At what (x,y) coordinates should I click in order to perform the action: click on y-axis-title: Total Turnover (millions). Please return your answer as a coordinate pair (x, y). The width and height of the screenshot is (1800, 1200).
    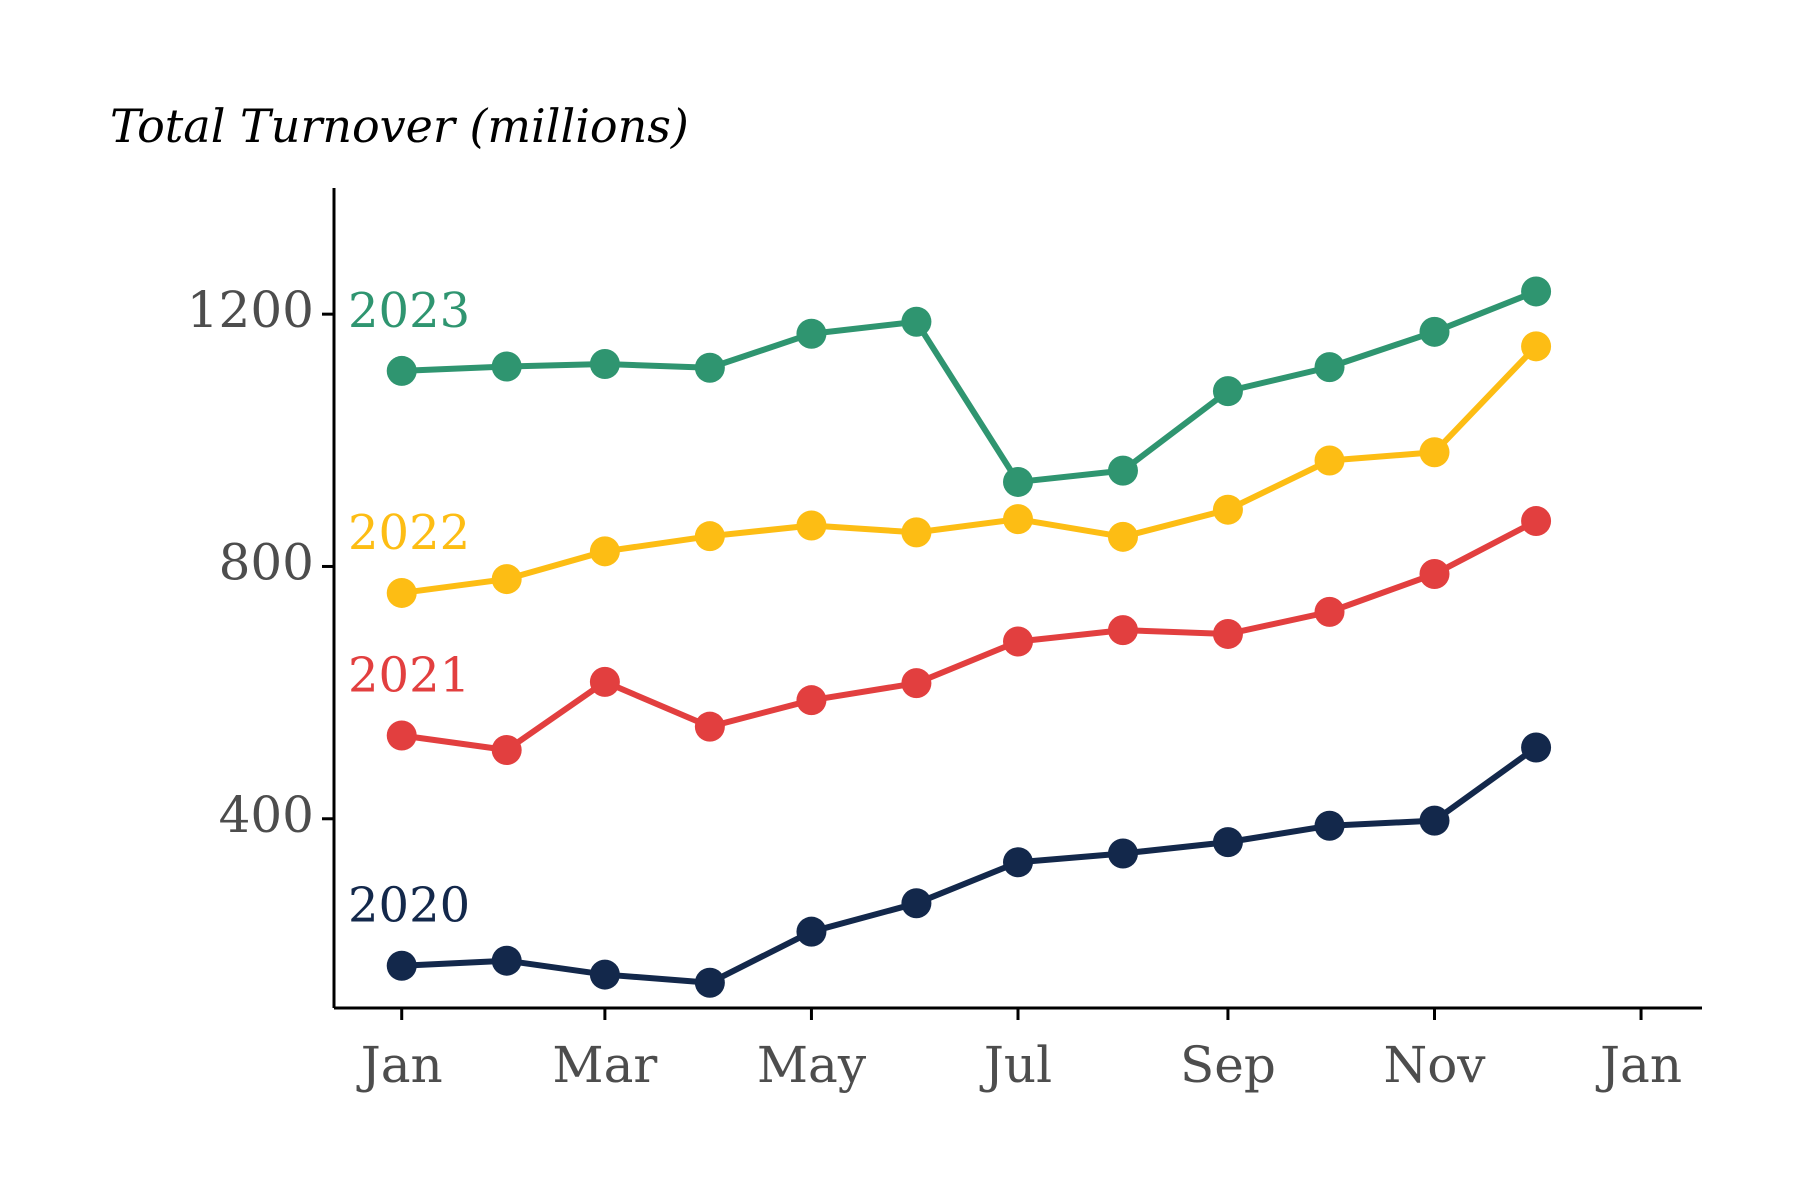
    Looking at the image, I should click on (399, 126).